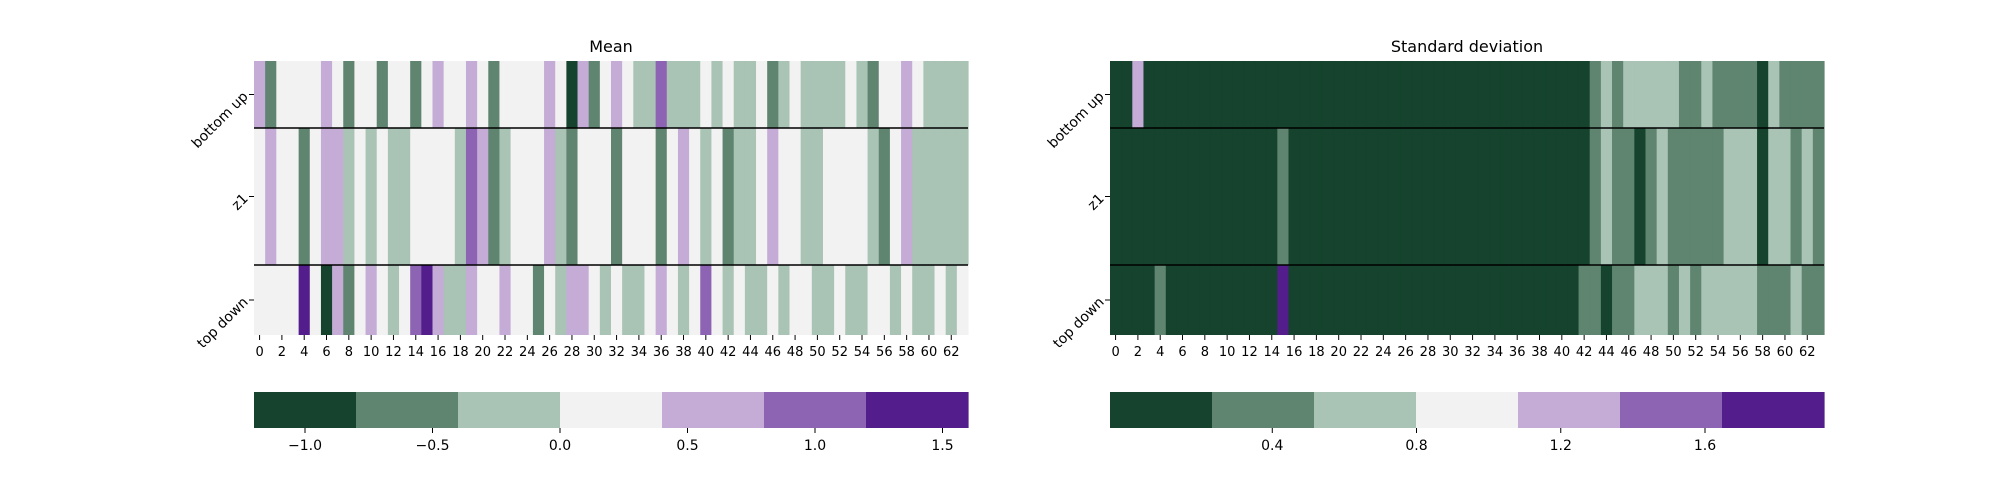 The width and height of the screenshot is (2000, 500). Describe the element at coordinates (220, 120) in the screenshot. I see `row-label: bottom up` at that location.